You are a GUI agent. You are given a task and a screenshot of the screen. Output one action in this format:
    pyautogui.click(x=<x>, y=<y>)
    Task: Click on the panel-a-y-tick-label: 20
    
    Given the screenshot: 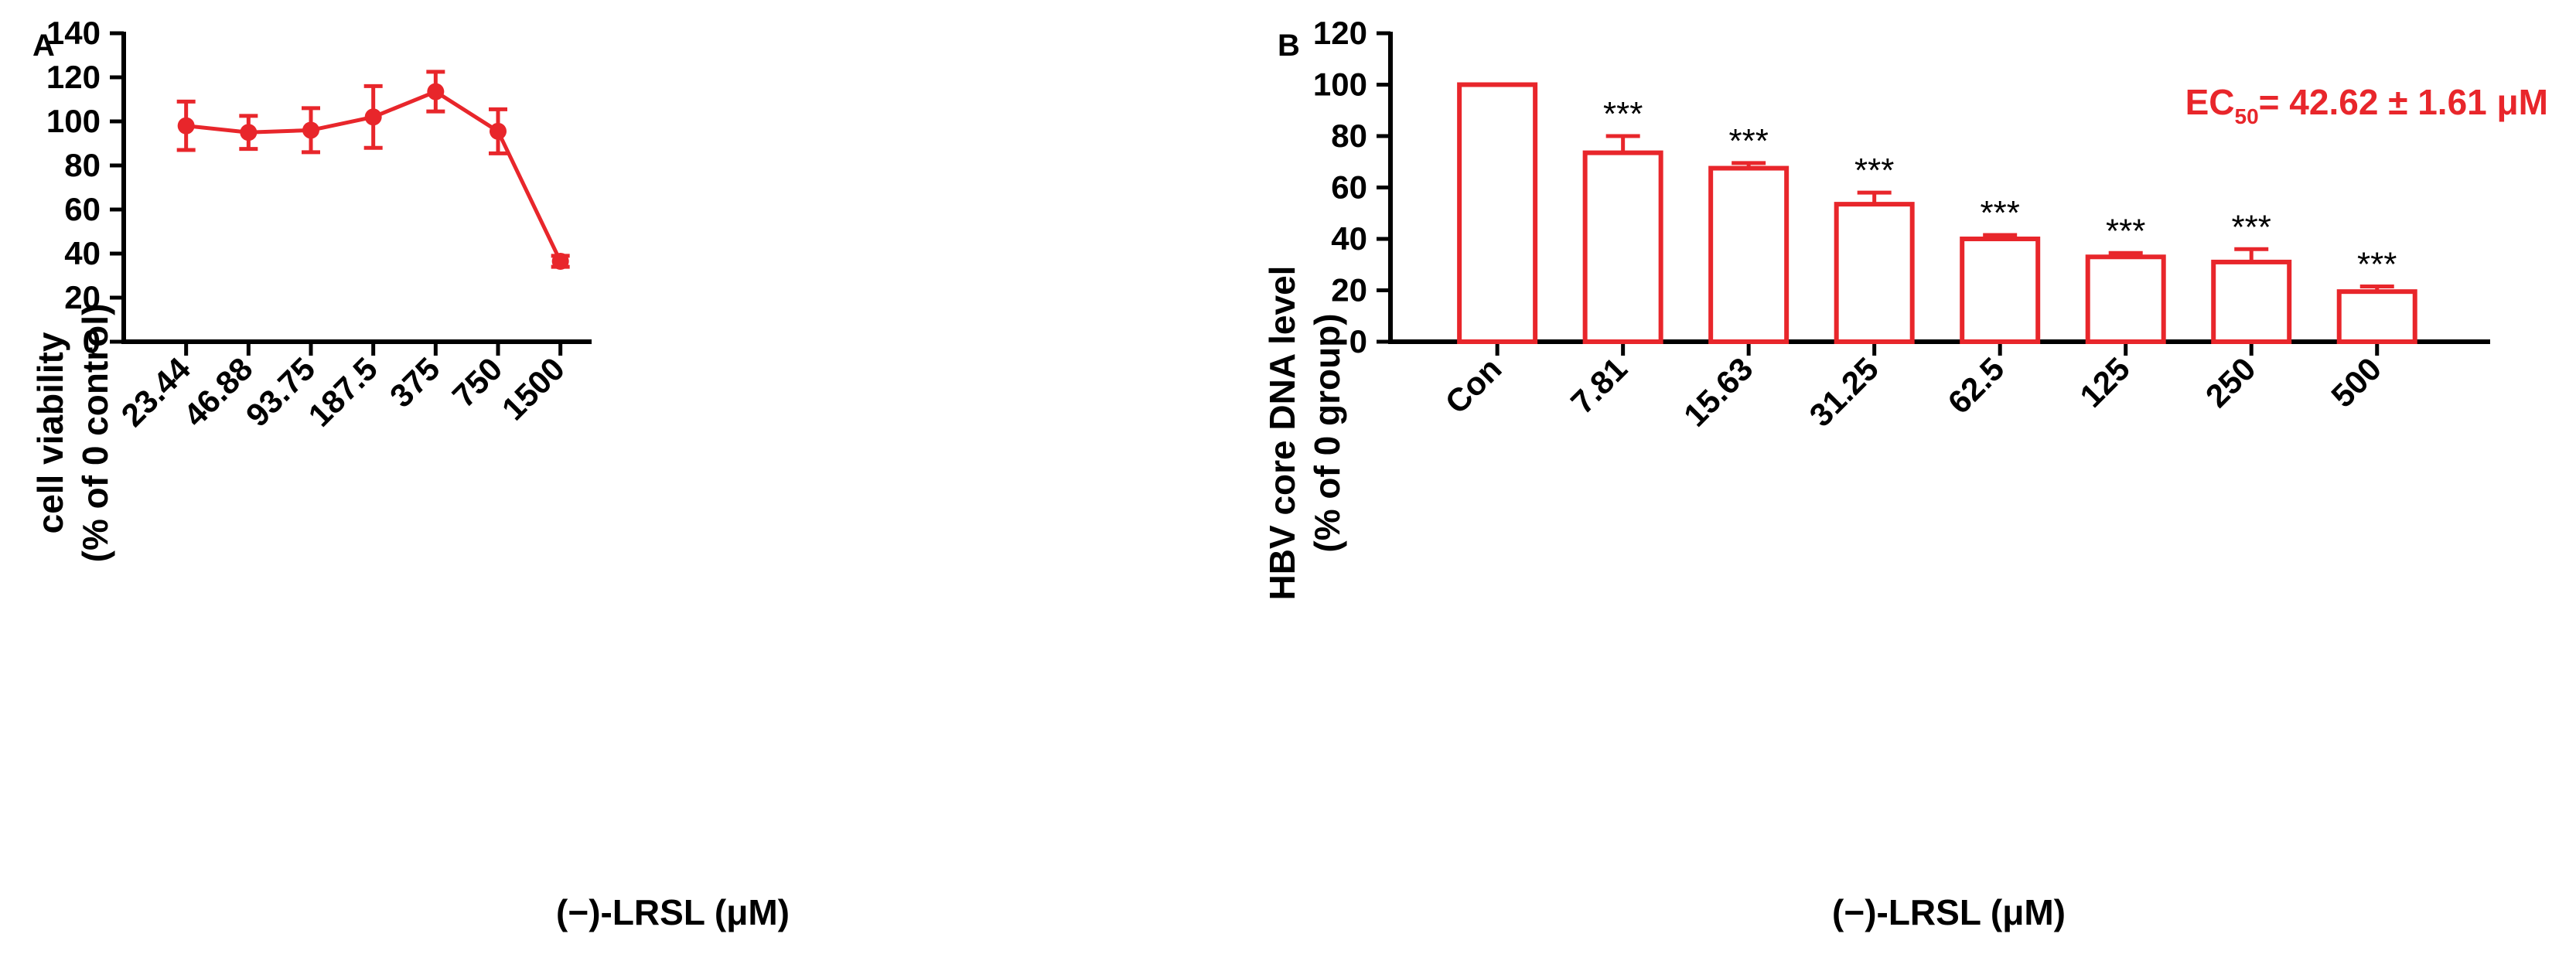 What is the action you would take?
    pyautogui.click(x=82, y=297)
    